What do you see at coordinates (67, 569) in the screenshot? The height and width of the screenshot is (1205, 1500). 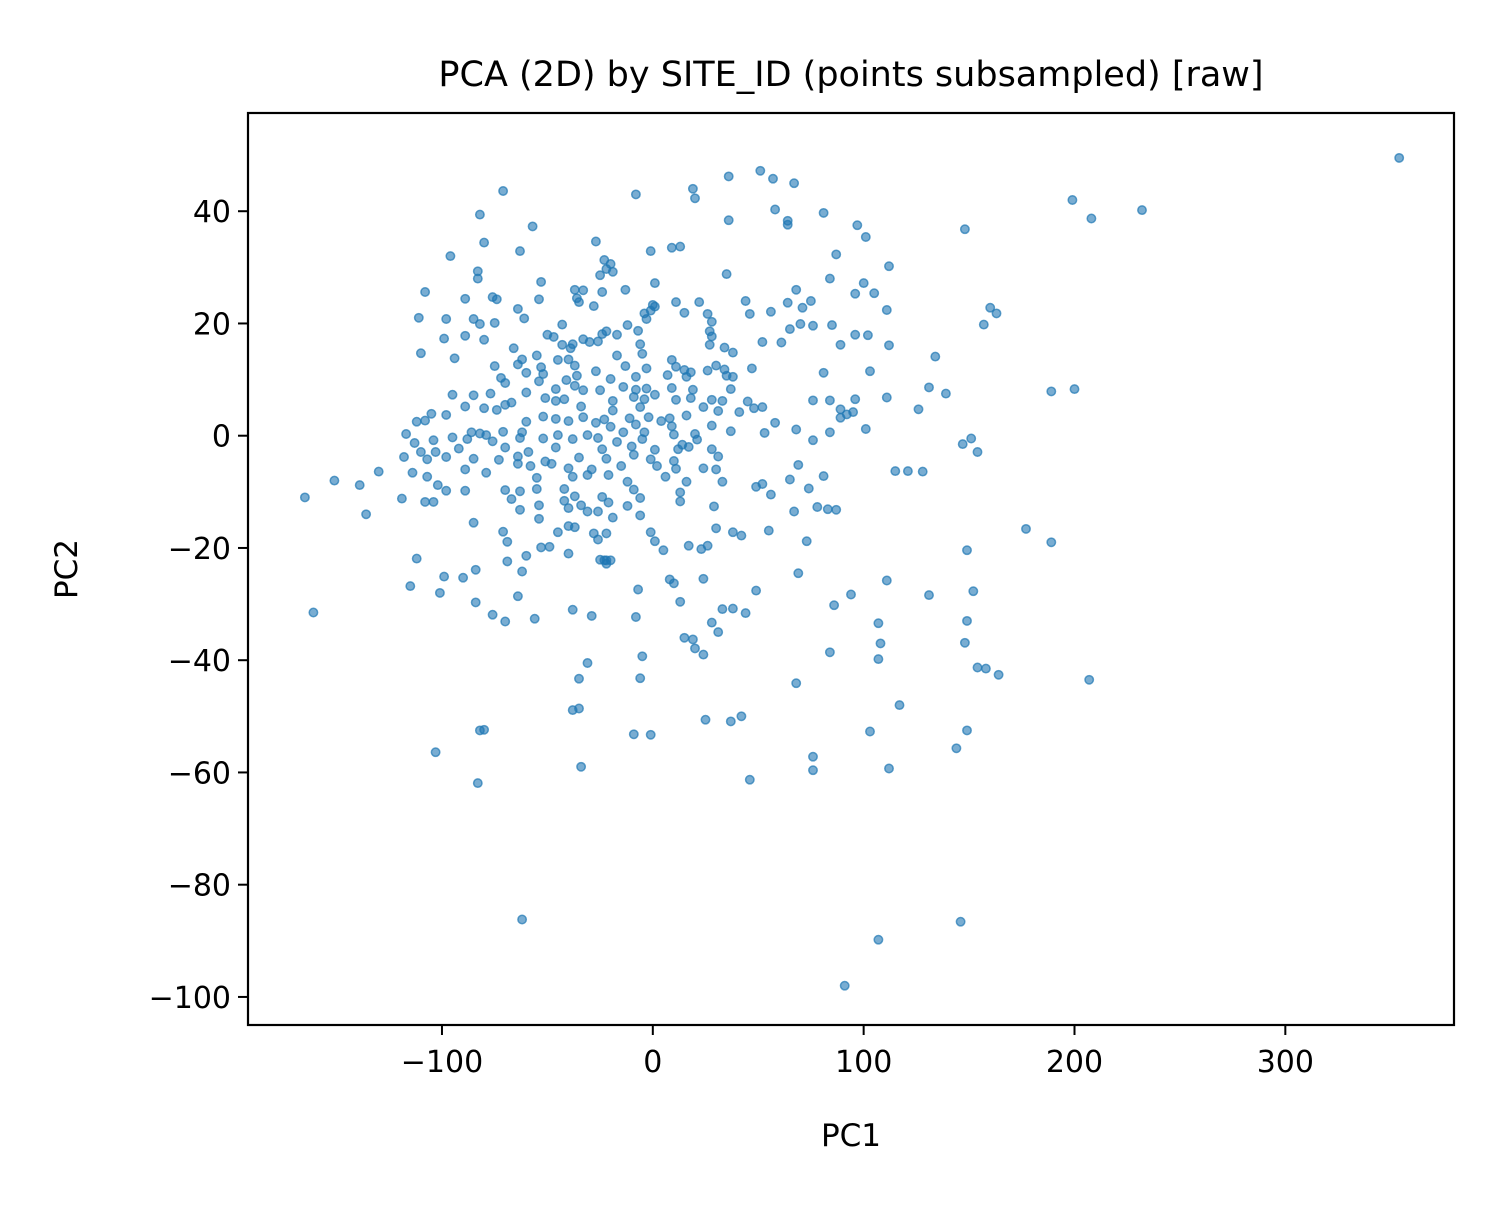 I see `y-axis-label: PC2` at bounding box center [67, 569].